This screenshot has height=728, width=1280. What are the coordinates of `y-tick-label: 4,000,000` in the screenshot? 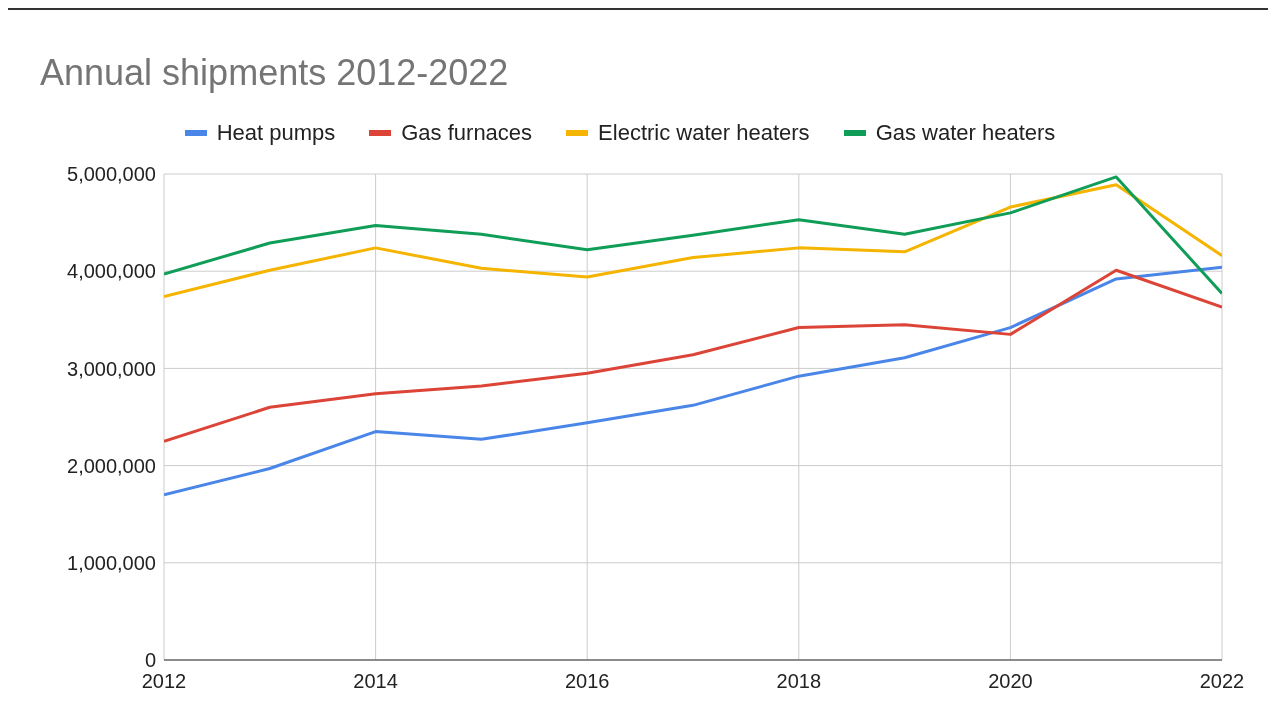 It's located at (111, 271).